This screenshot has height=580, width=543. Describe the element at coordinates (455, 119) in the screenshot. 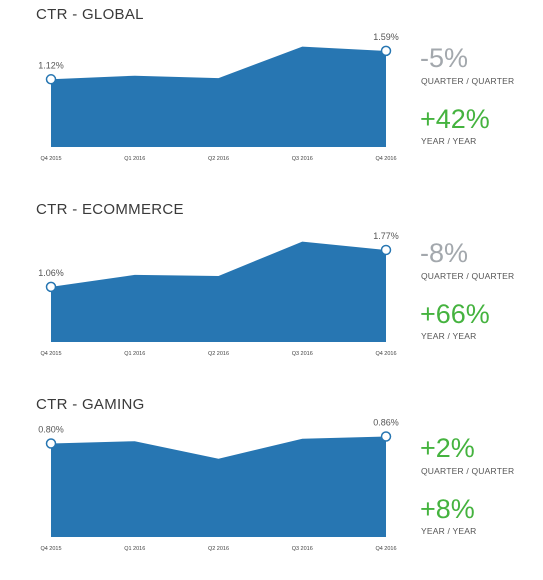

I see `year-change-value: +42%` at that location.